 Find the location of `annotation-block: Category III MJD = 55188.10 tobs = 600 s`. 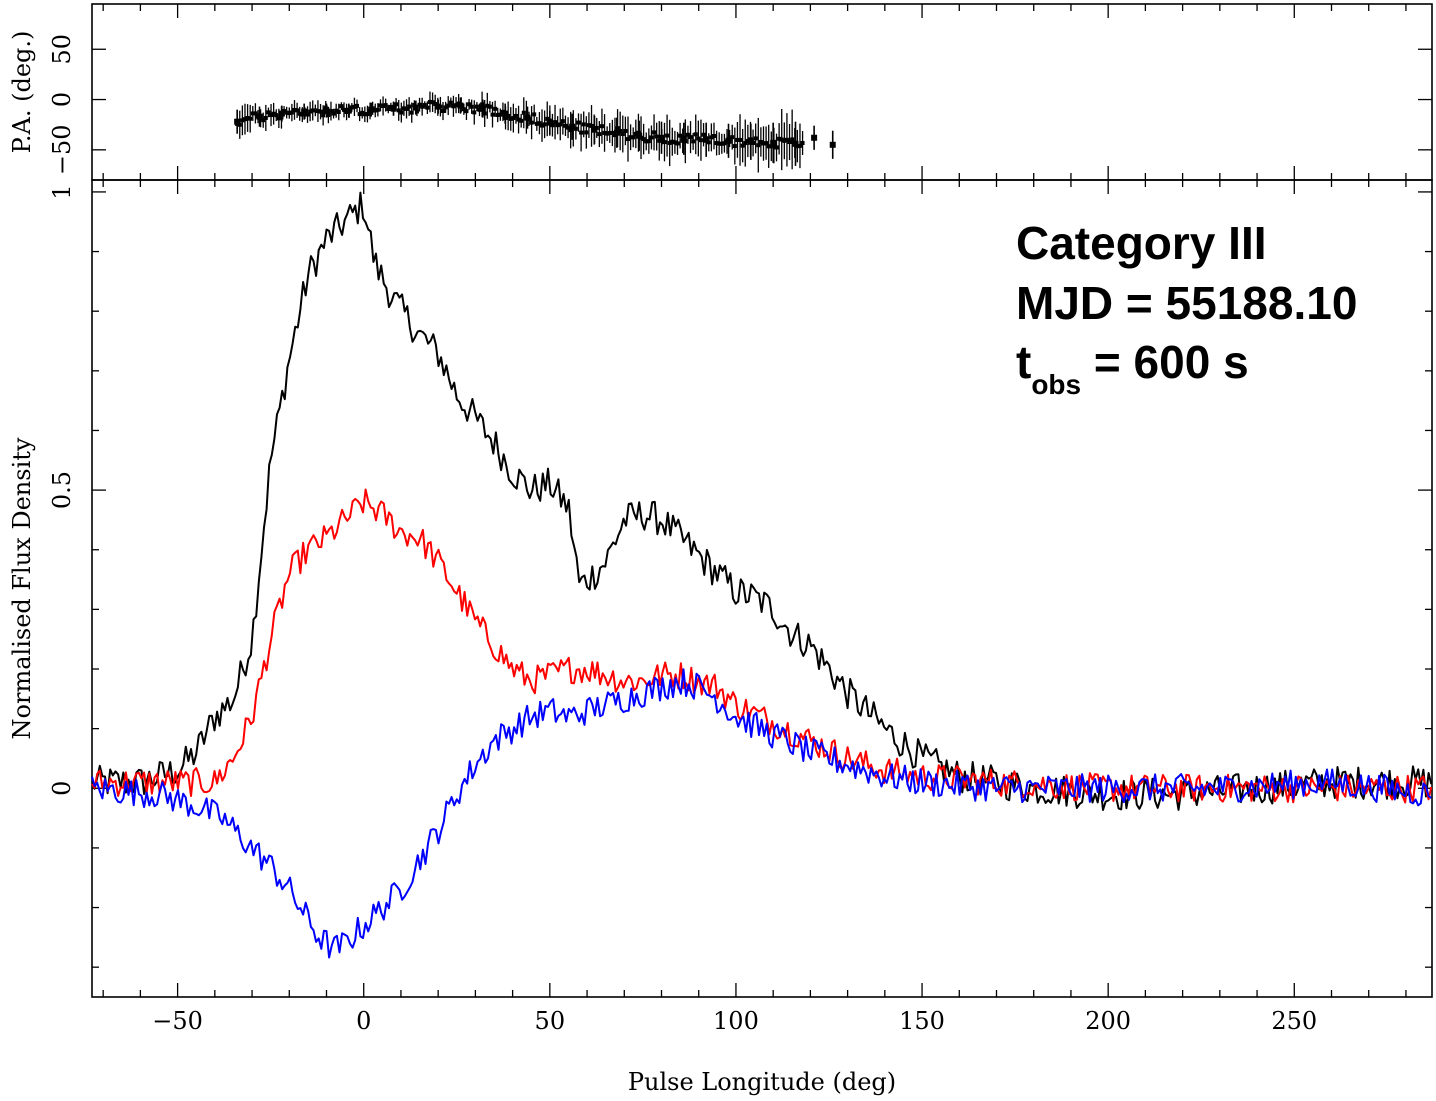

annotation-block: Category III MJD = 55188.10 tobs = 600 s is located at coordinates (1186, 308).